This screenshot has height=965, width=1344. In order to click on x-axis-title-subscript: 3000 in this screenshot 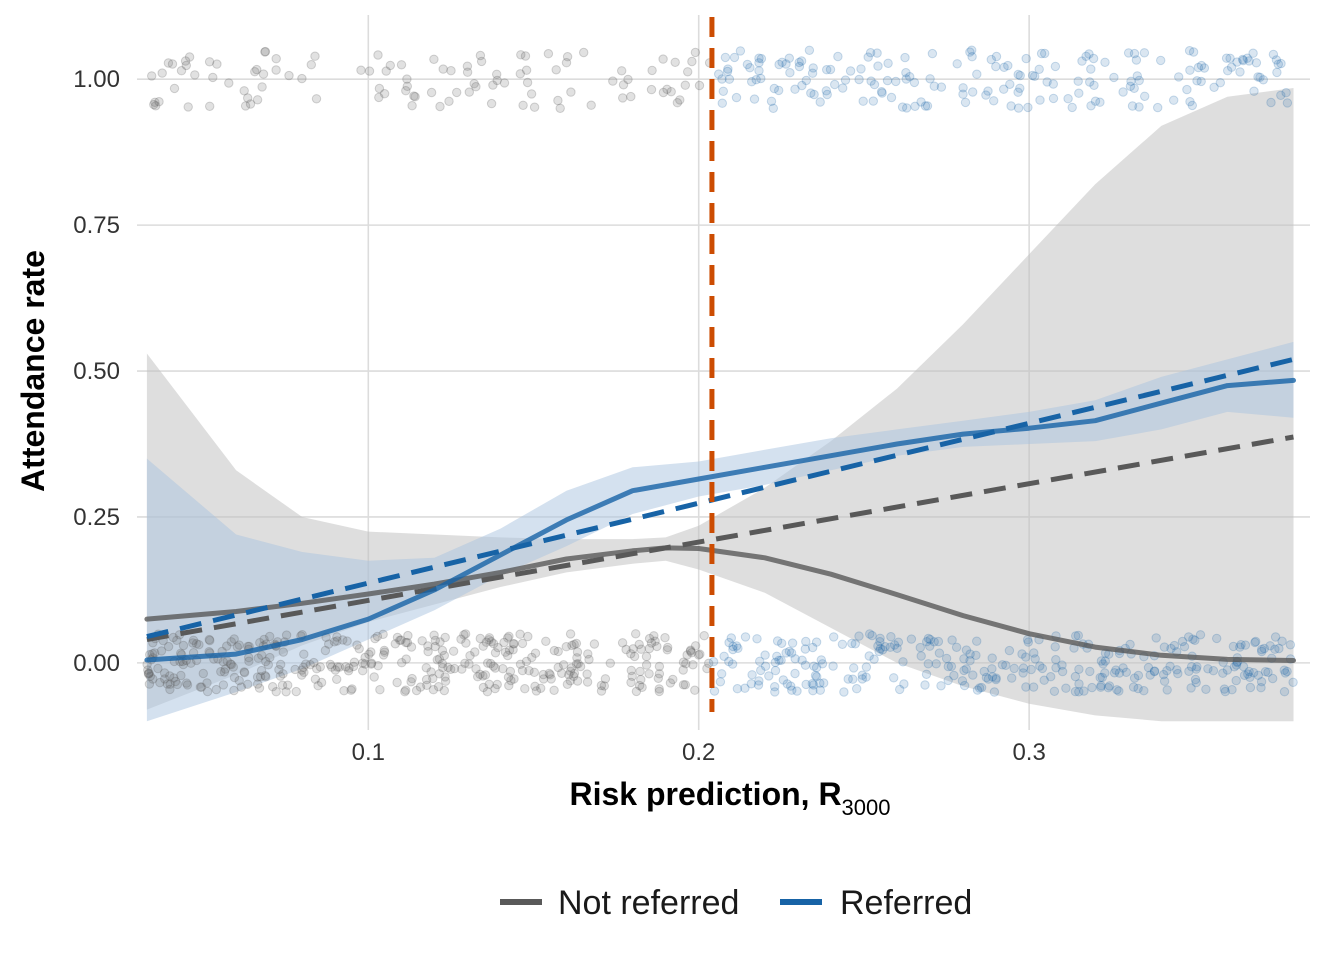, I will do `click(866, 807)`.